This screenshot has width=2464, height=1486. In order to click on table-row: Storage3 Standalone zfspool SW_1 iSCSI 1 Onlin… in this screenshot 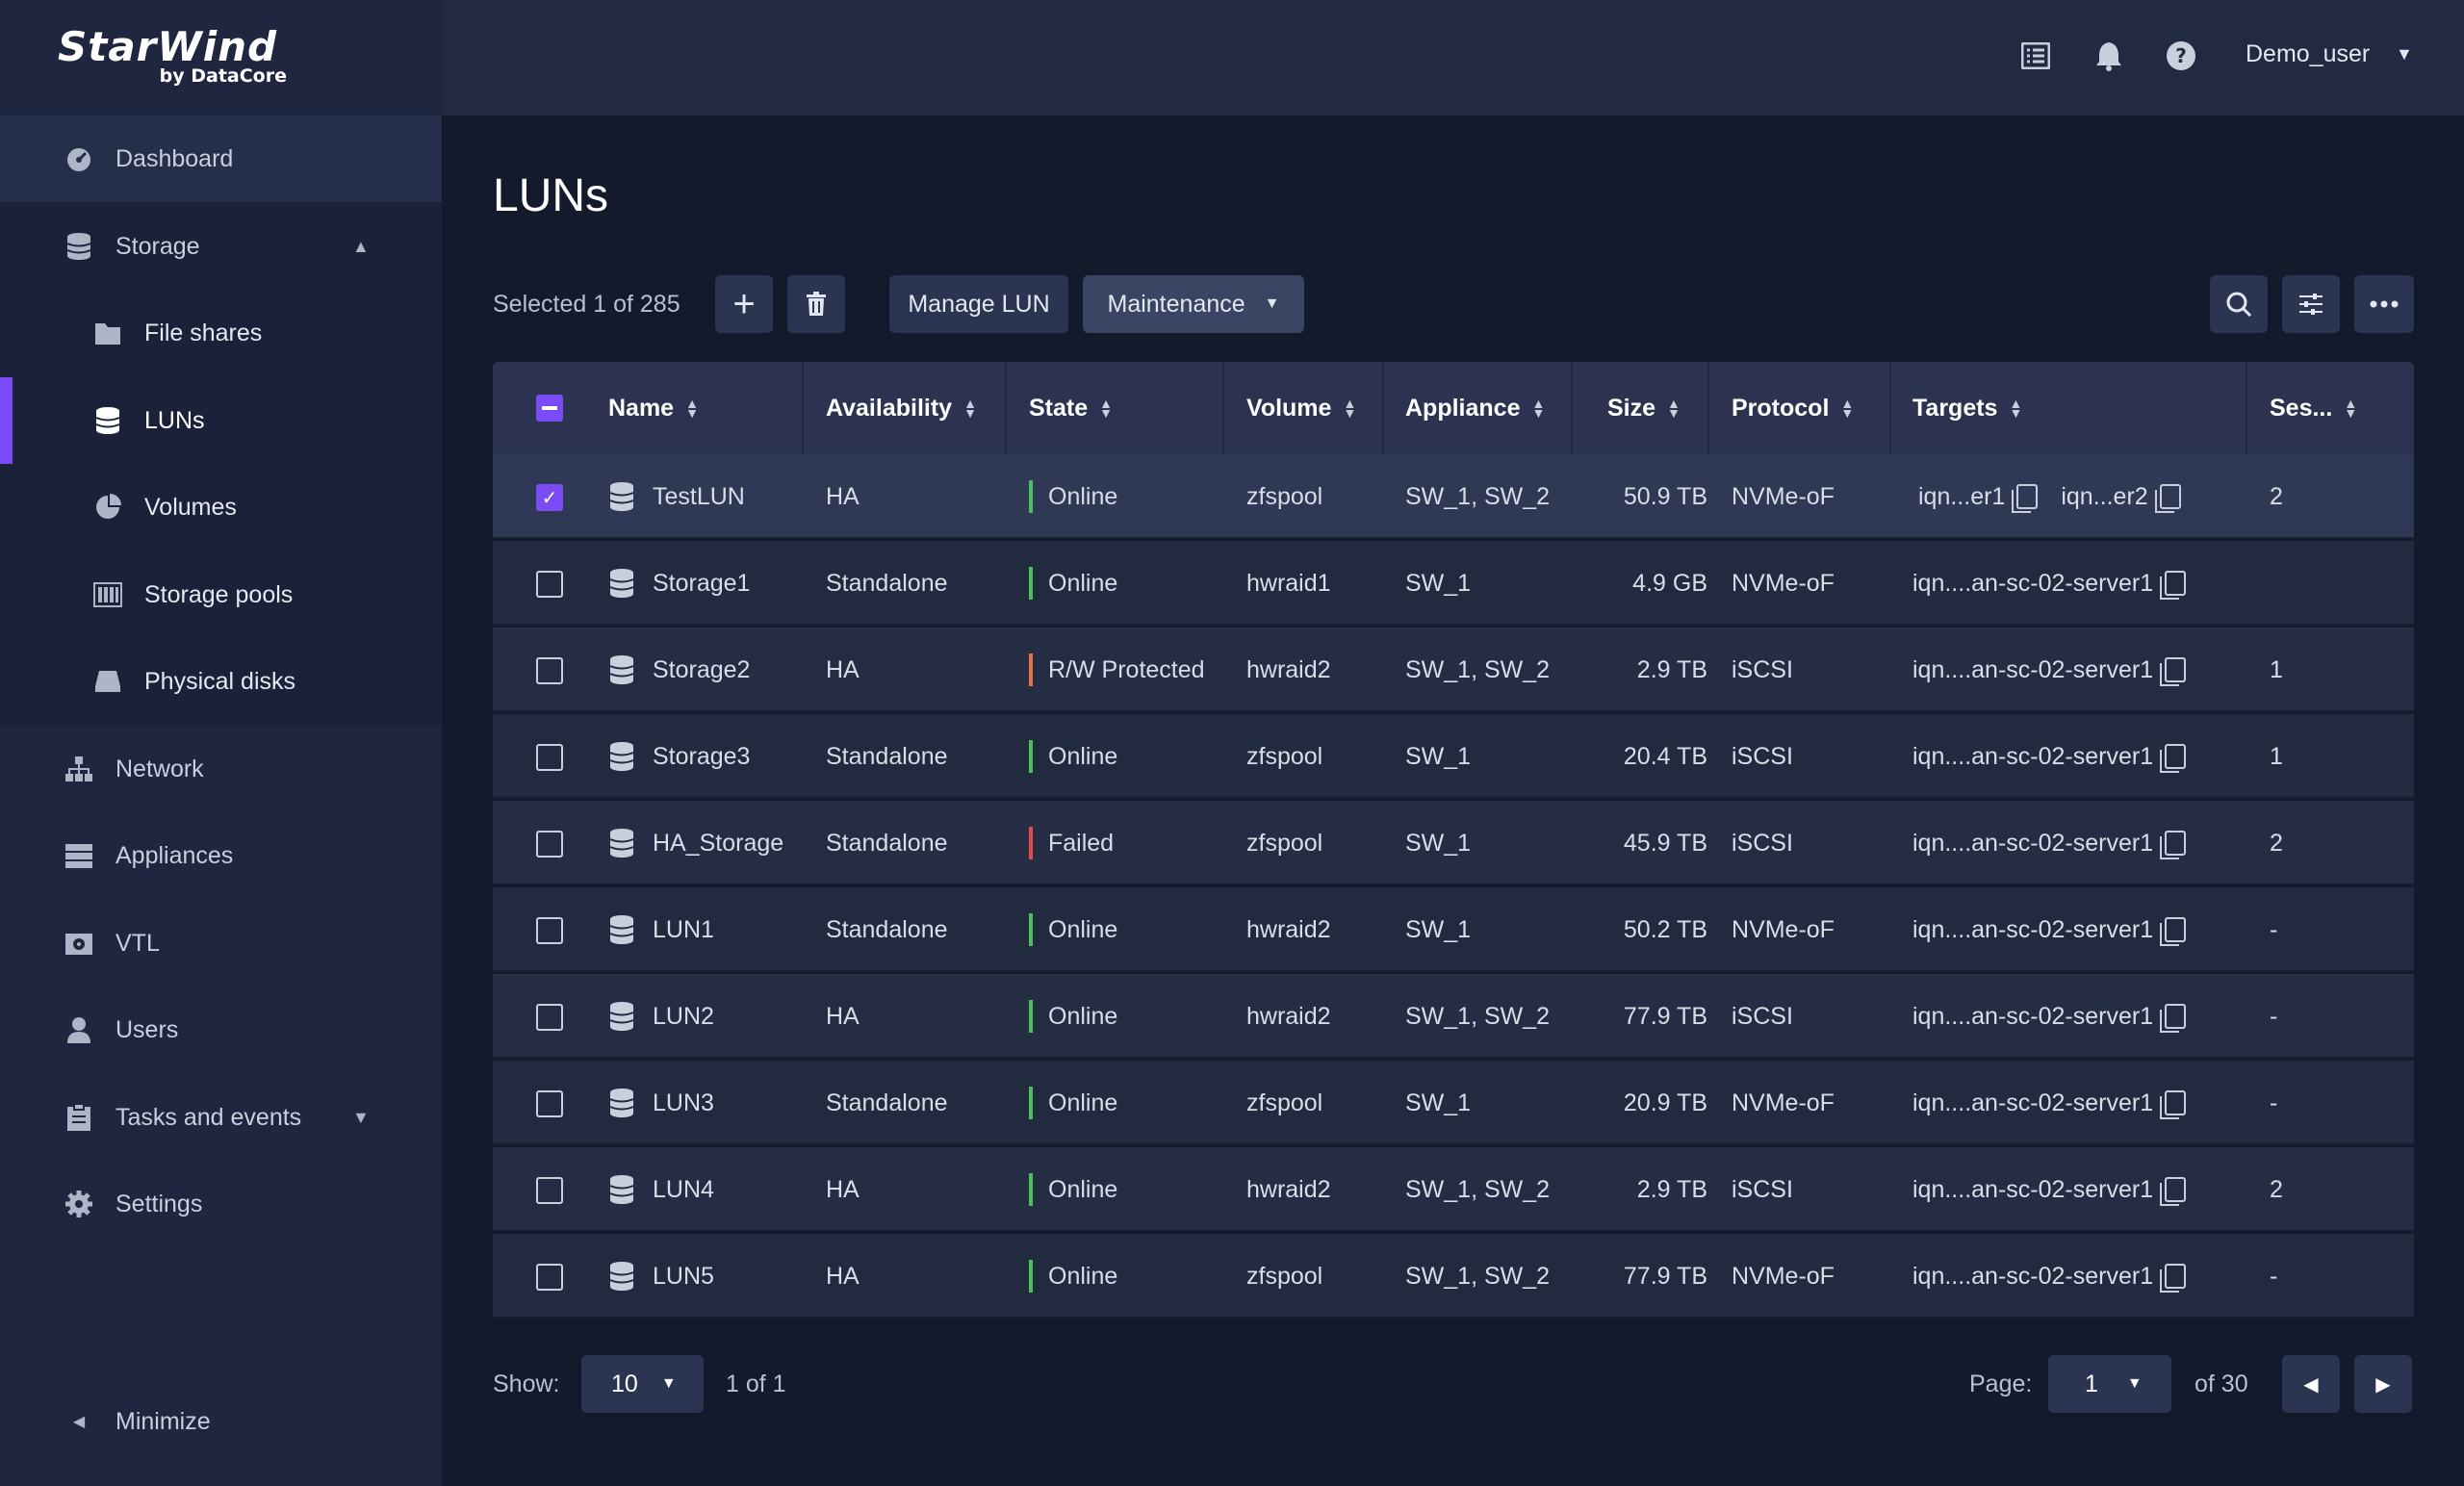, I will do `click(1453, 757)`.